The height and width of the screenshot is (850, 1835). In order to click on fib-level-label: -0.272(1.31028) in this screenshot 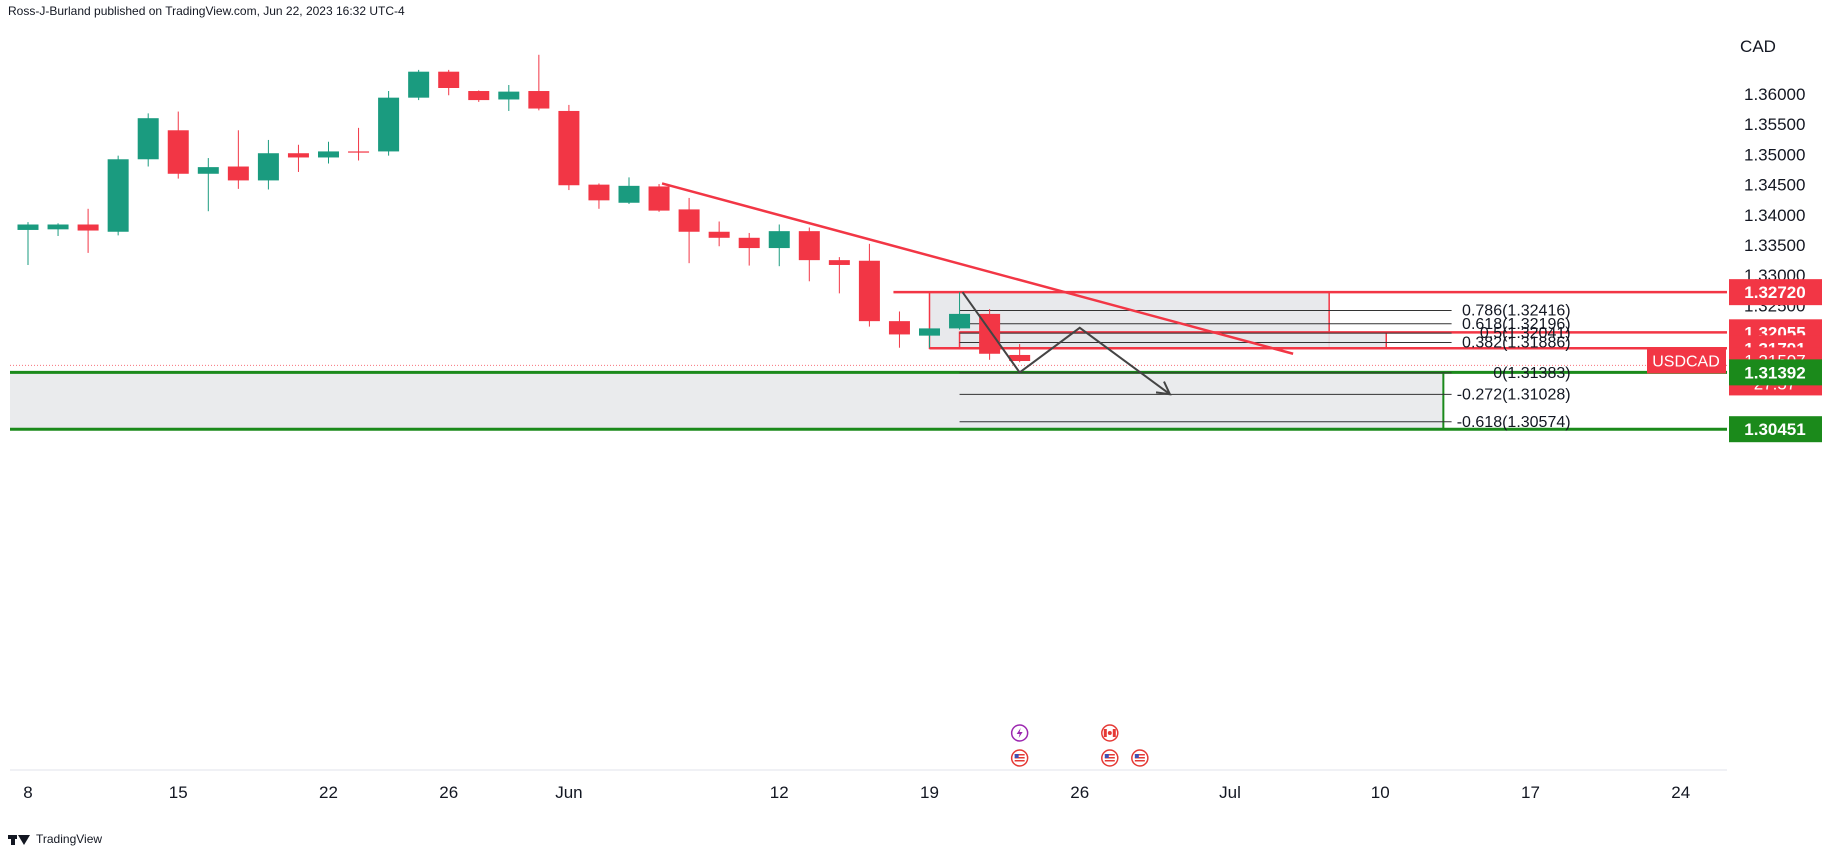, I will do `click(1514, 394)`.